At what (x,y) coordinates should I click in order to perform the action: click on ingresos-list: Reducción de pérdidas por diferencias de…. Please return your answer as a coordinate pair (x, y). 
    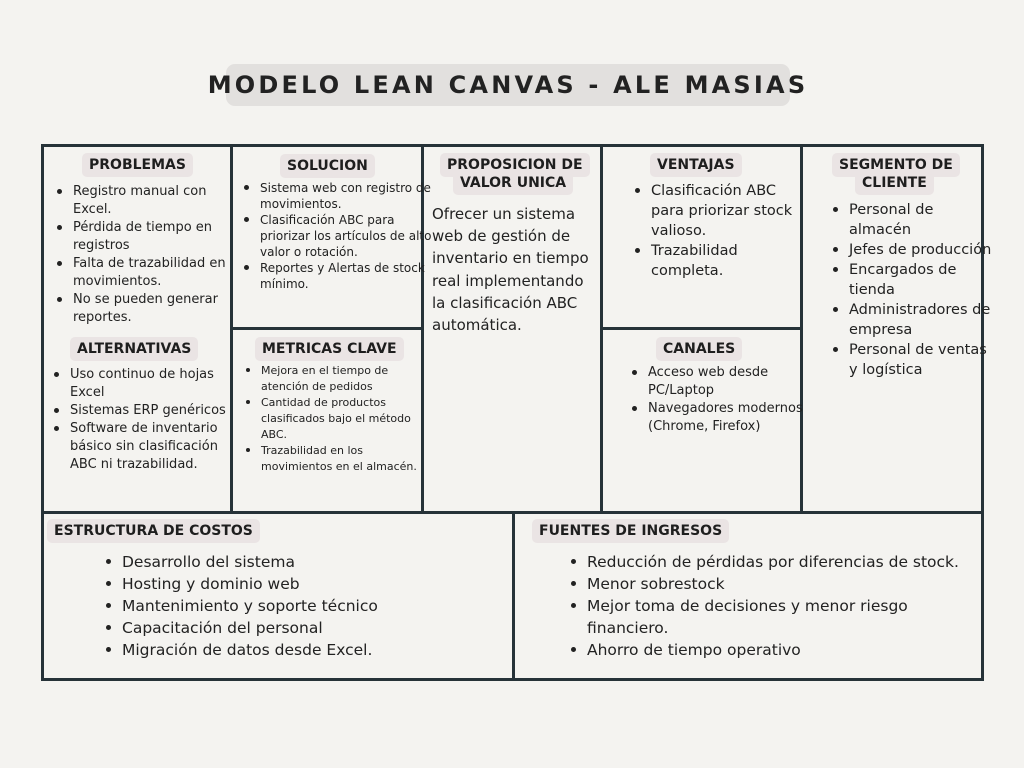
    Looking at the image, I should click on (778, 606).